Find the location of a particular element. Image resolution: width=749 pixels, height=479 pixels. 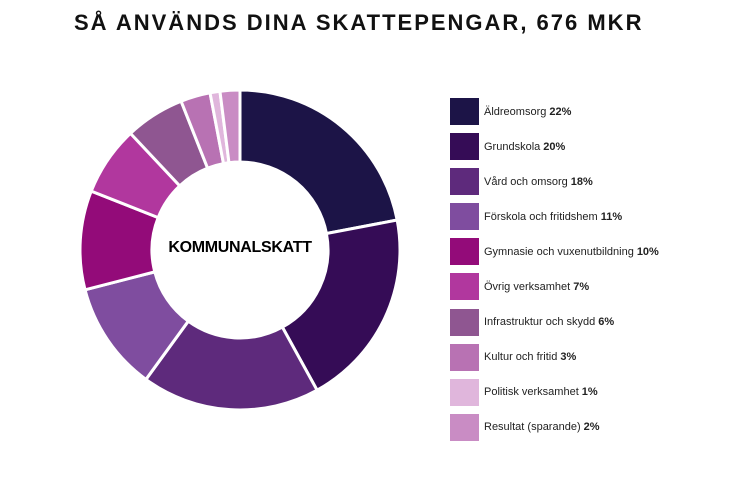

legend-value: 7% is located at coordinates (581, 286).